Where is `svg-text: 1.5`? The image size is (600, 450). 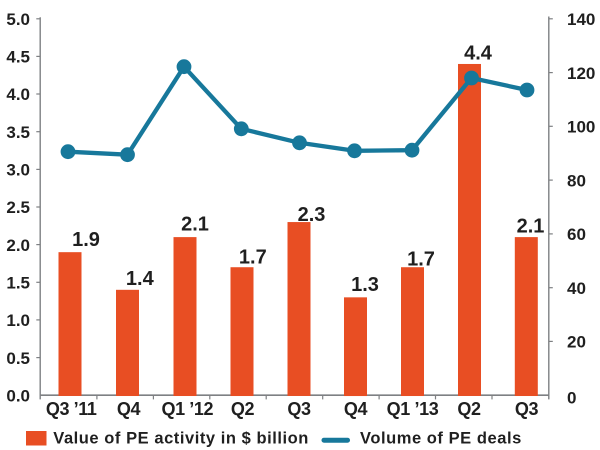
svg-text: 1.5 is located at coordinates (18, 283).